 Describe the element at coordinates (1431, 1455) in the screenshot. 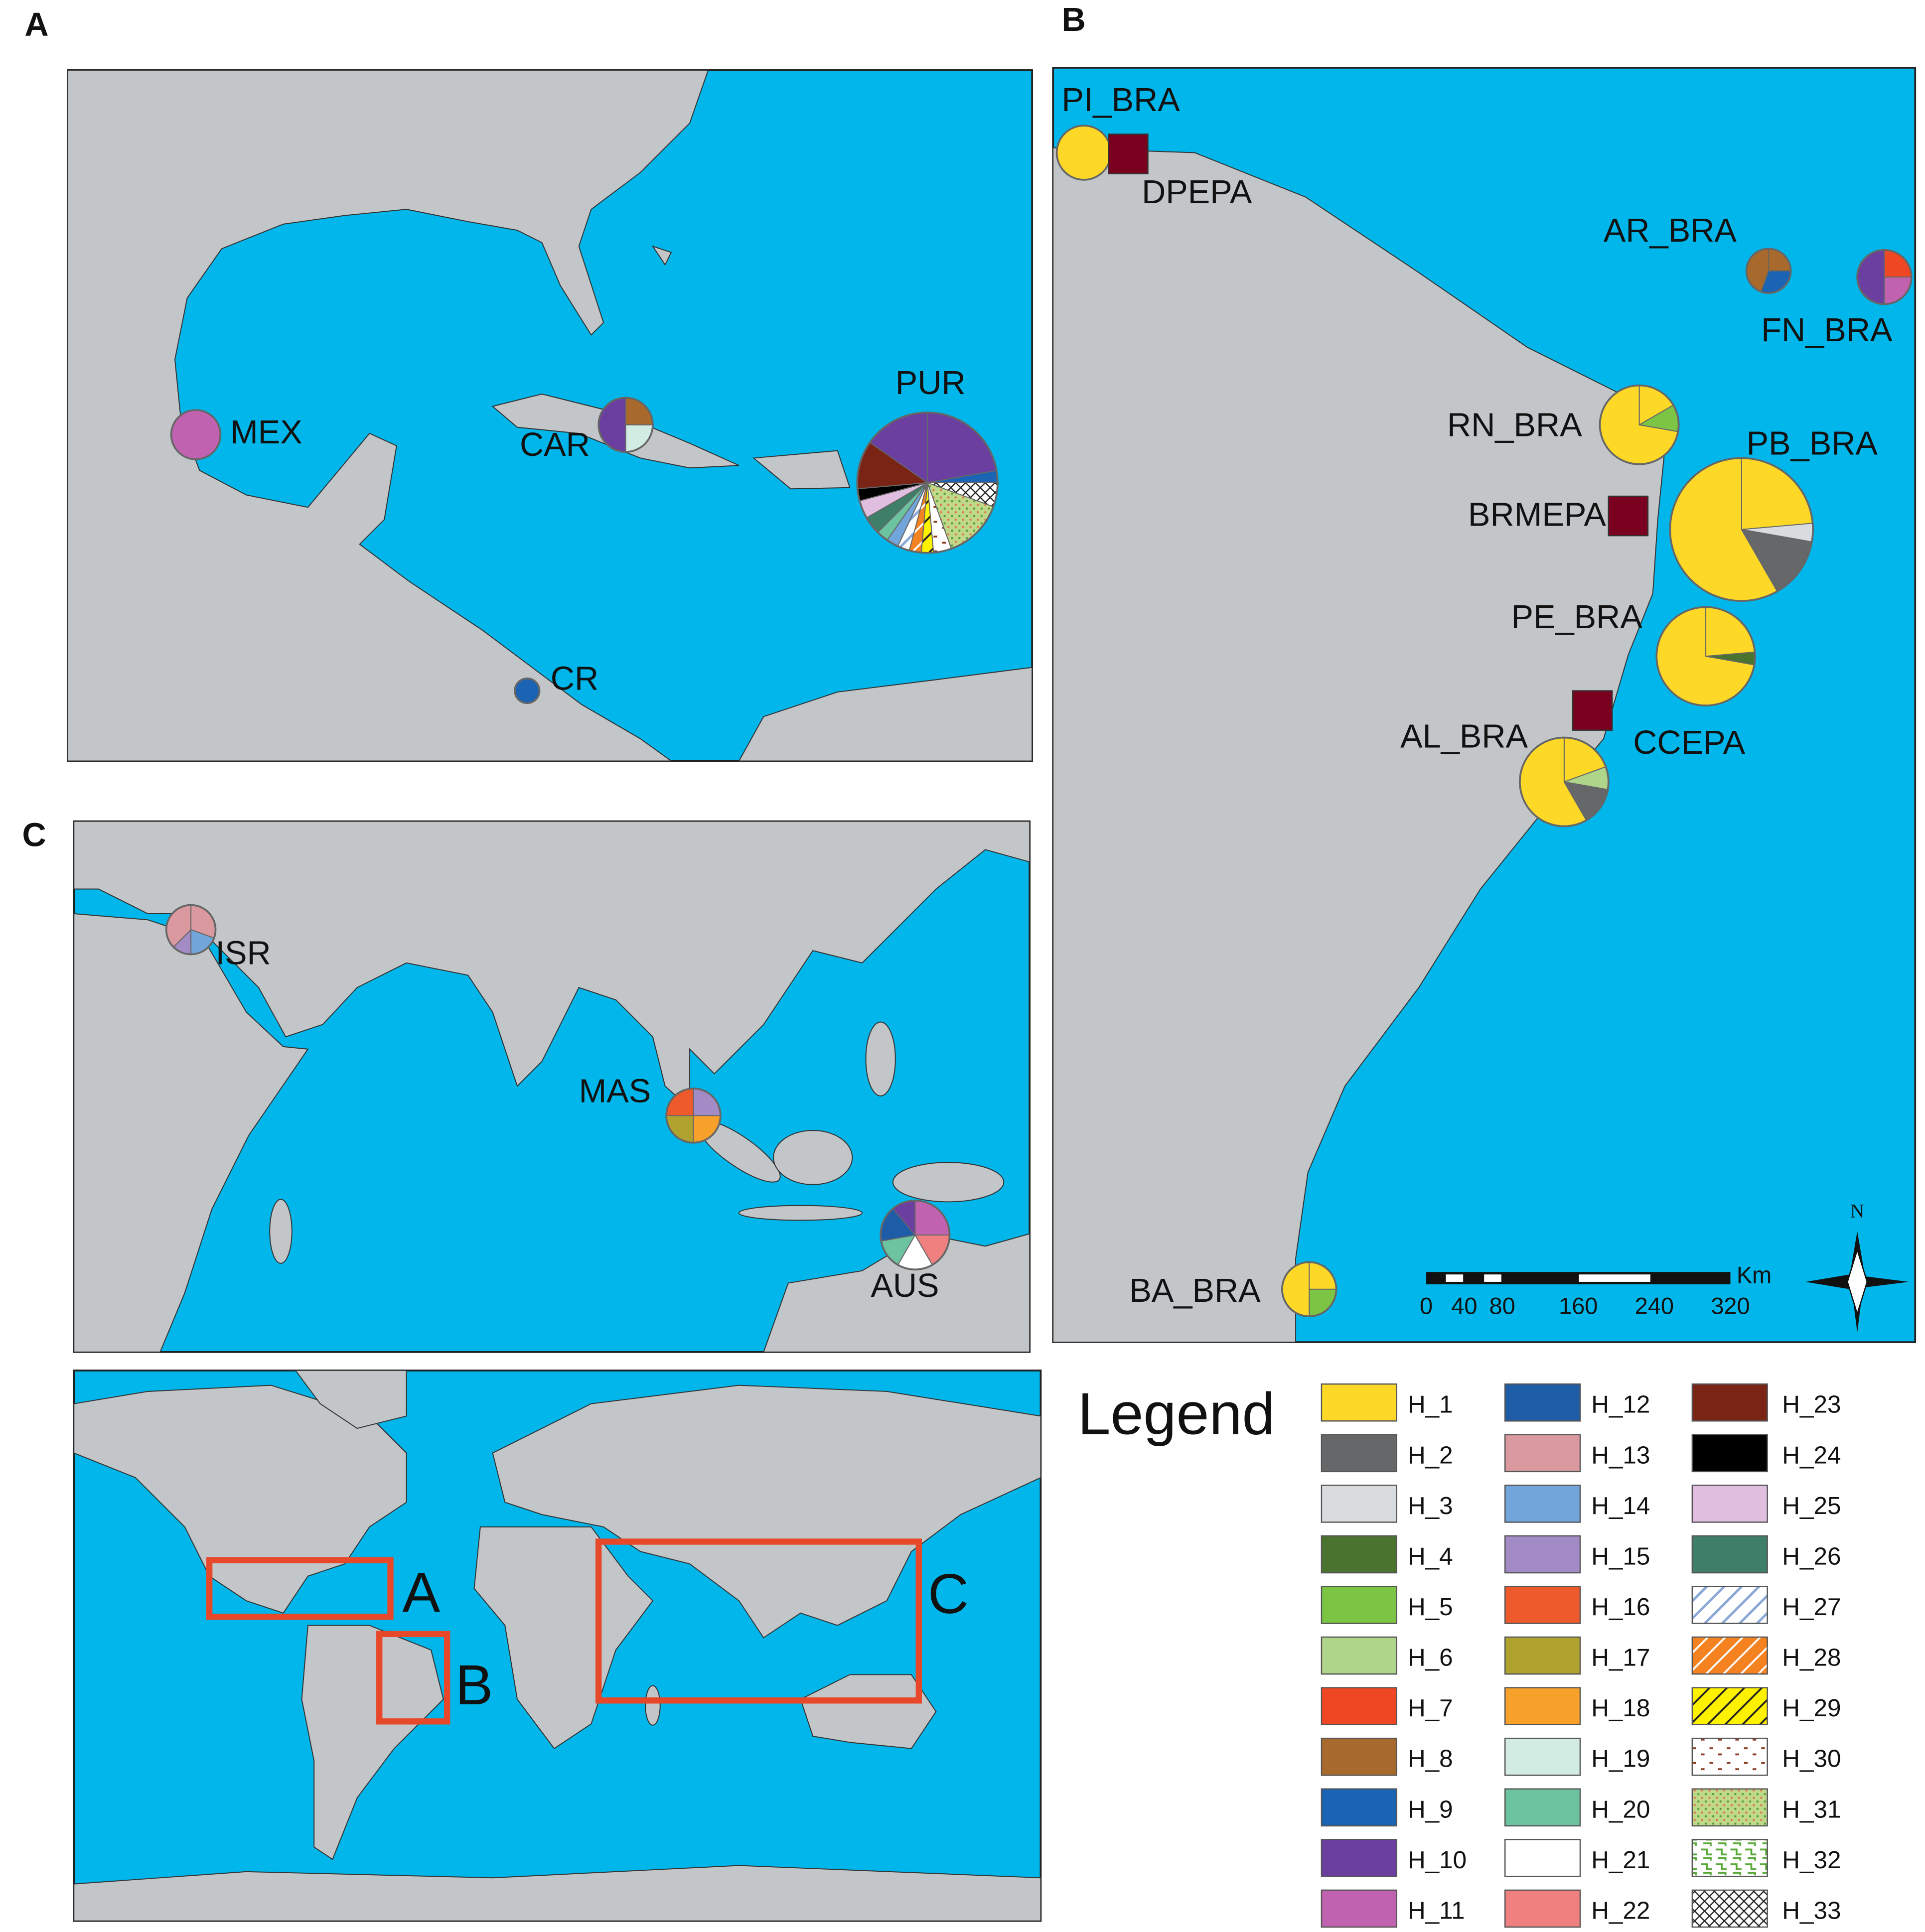

I see `legend-label: H_2` at that location.